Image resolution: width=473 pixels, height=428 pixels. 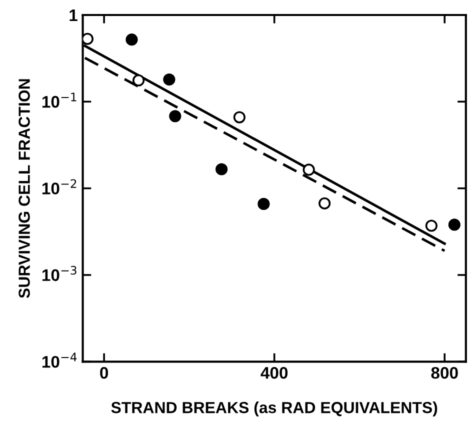 I want to click on x-tick-label: 400, so click(x=274, y=372).